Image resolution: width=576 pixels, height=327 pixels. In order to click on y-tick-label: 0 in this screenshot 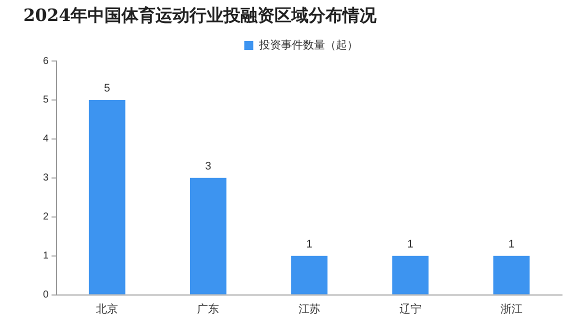, I will do `click(46, 295)`.